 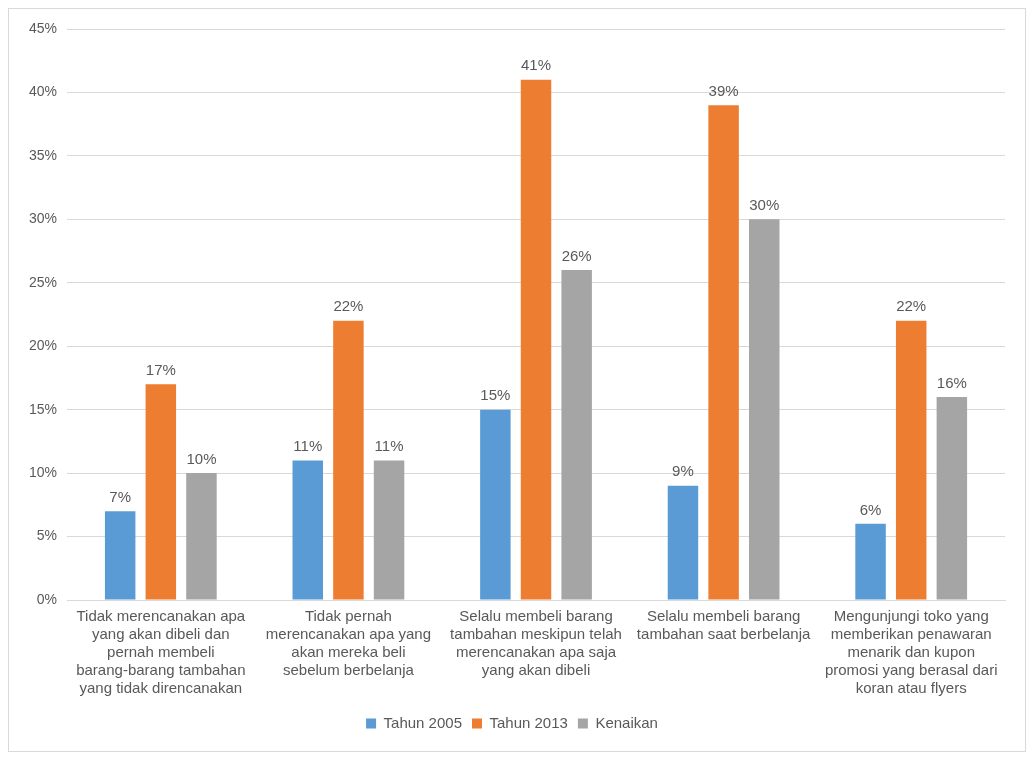 What do you see at coordinates (43, 91) in the screenshot?
I see `y-tick-label: 40%` at bounding box center [43, 91].